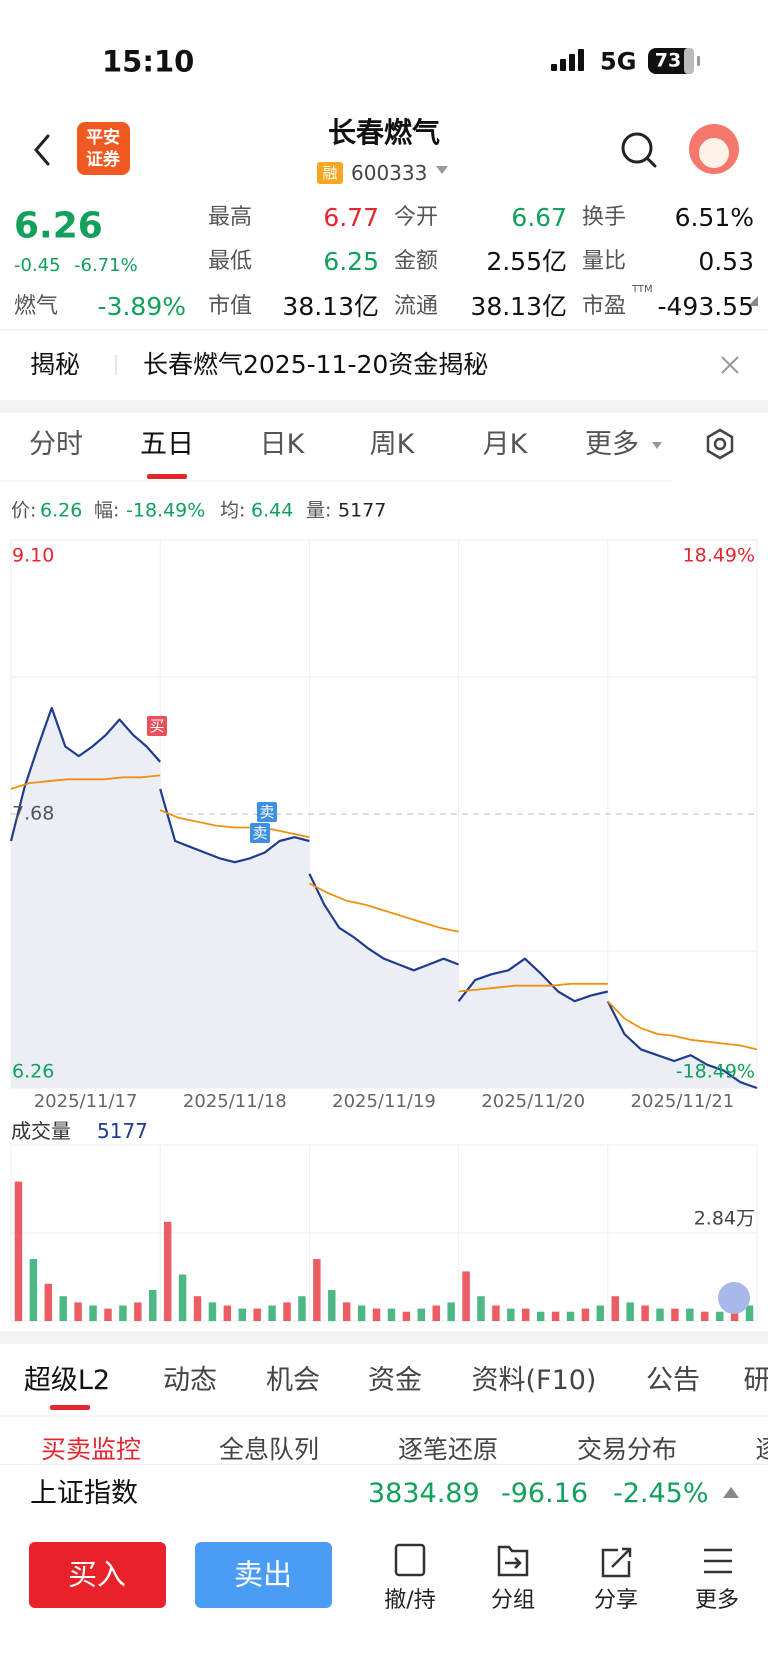 Image resolution: width=768 pixels, height=1670 pixels. I want to click on chart-tab: 日K, so click(282, 444).